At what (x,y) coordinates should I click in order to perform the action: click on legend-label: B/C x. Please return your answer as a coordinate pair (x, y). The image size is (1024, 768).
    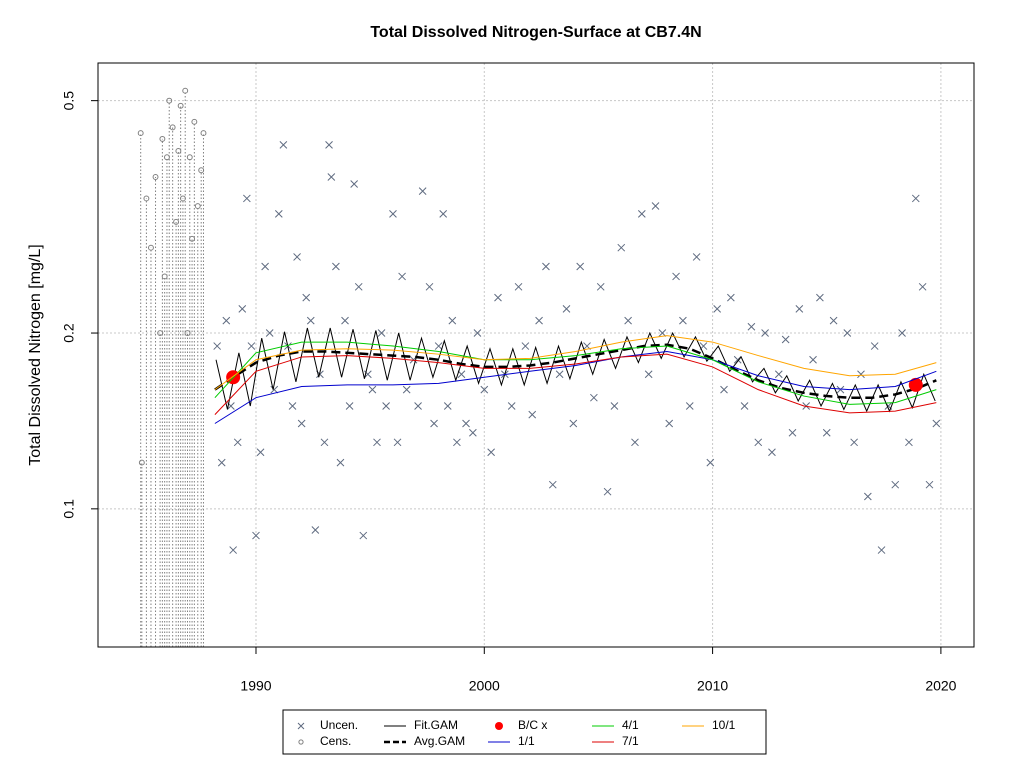
    Looking at the image, I should click on (532, 725).